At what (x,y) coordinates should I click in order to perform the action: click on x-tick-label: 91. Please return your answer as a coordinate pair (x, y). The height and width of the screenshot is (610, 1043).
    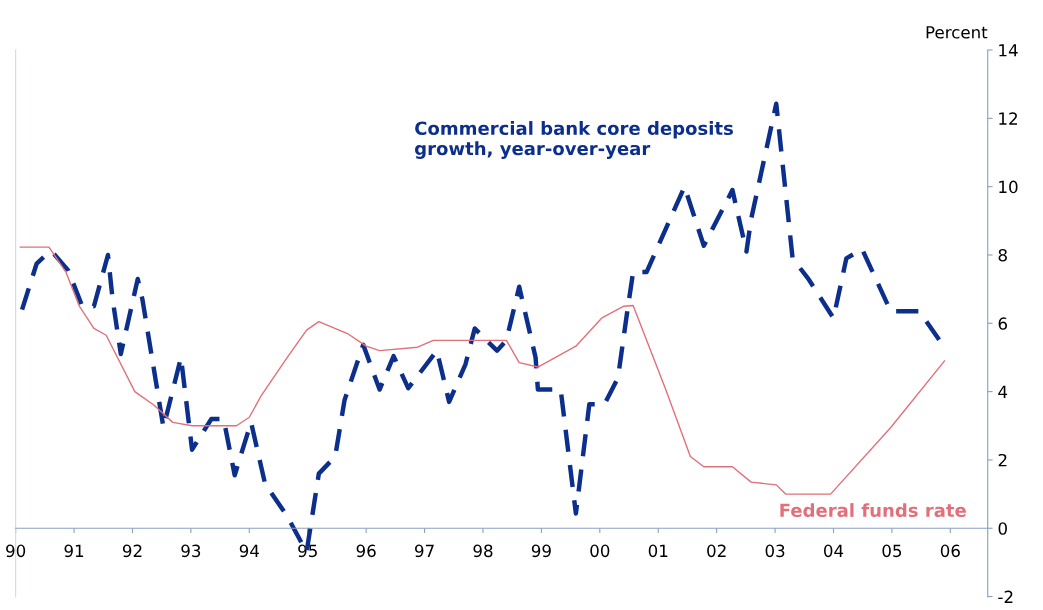
    Looking at the image, I should click on (74, 551).